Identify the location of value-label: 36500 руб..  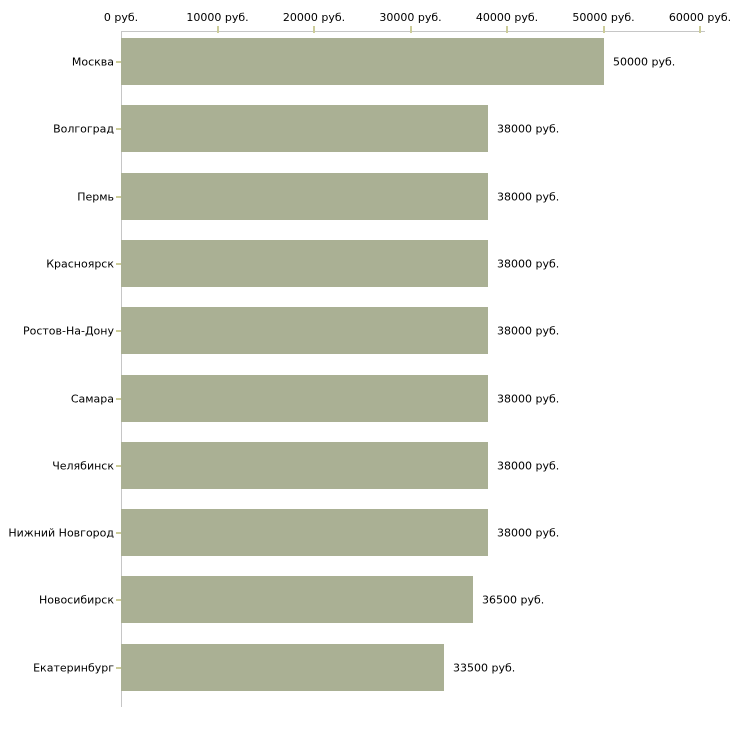
(513, 600).